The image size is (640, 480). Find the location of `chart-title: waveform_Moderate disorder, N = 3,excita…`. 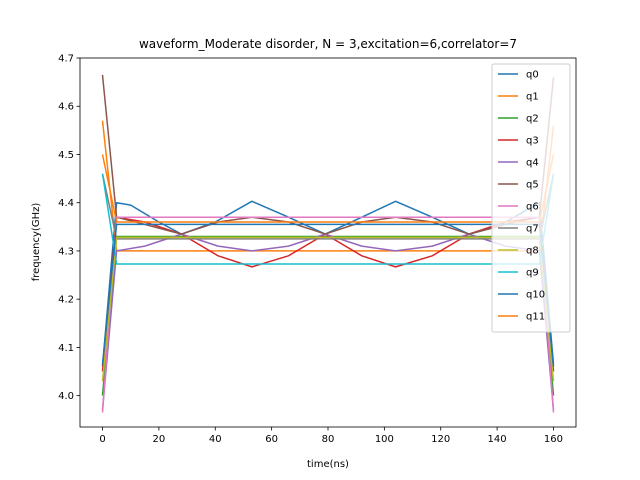

chart-title: waveform_Moderate disorder, N = 3,excita… is located at coordinates (328, 44).